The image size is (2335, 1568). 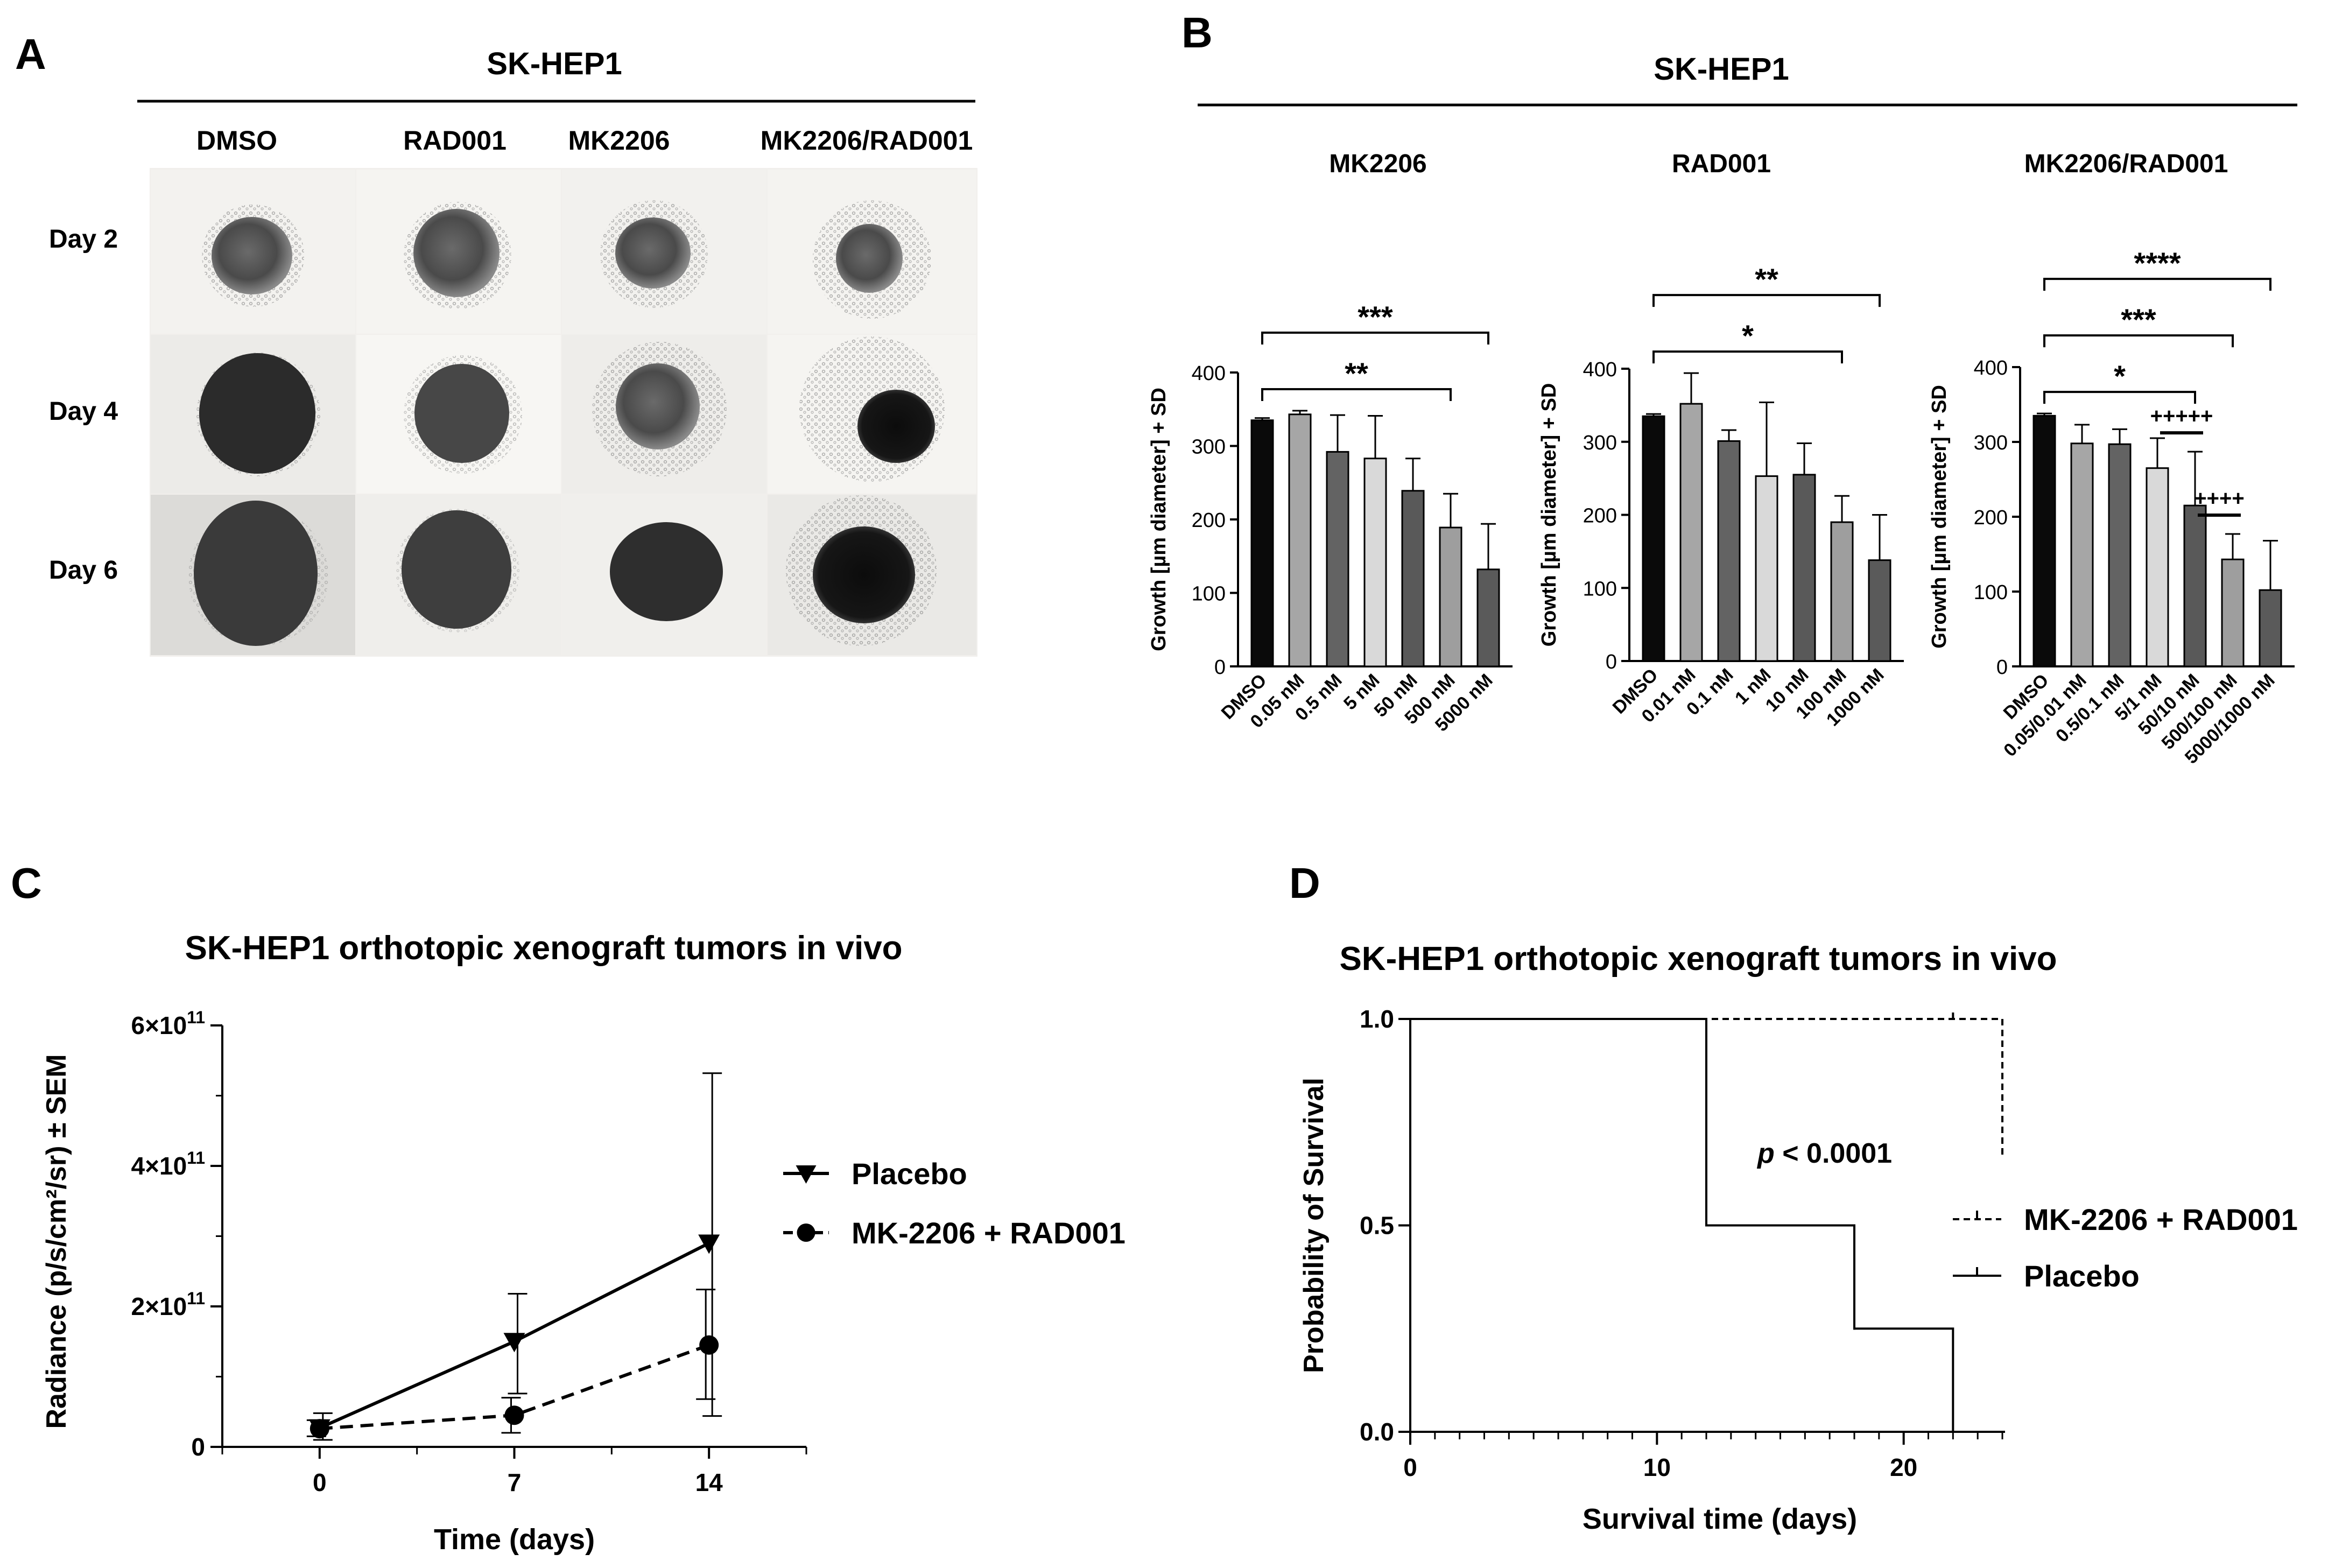 What do you see at coordinates (457, 256) in the screenshot?
I see `spheroid-rad001-day2` at bounding box center [457, 256].